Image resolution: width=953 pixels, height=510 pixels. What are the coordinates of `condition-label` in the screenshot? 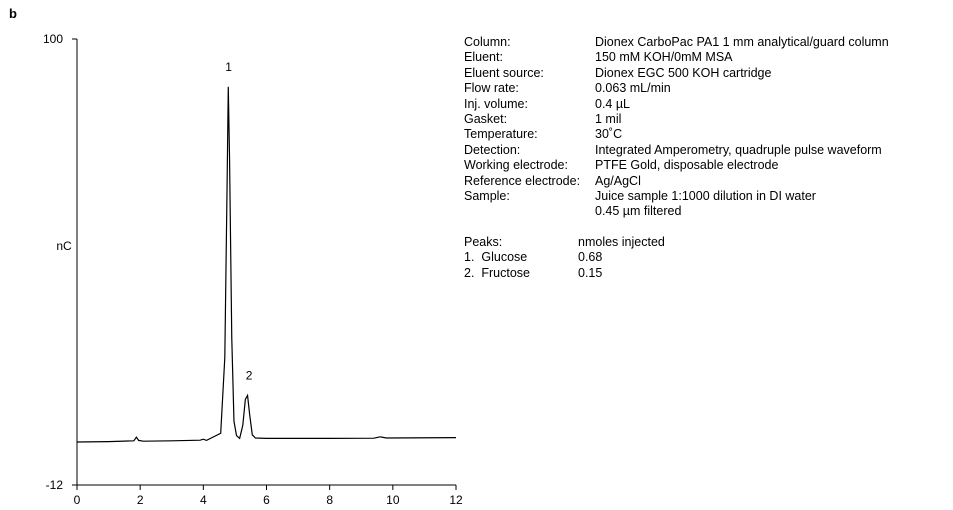 It's located at (529, 211).